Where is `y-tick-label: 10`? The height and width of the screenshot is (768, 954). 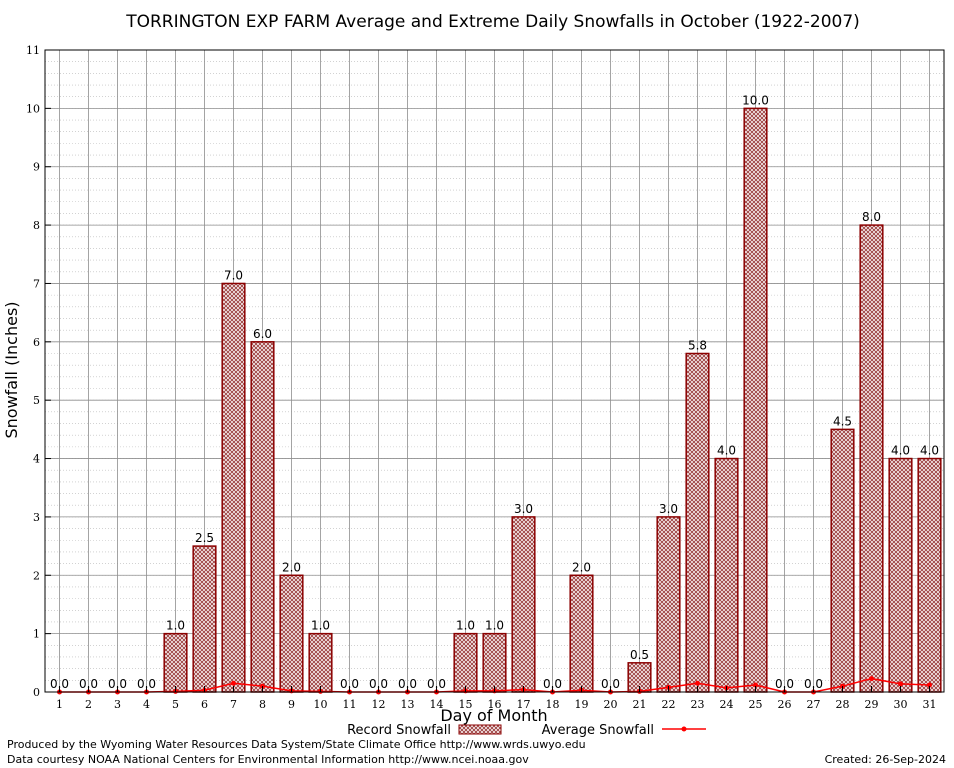 y-tick-label: 10 is located at coordinates (33, 108).